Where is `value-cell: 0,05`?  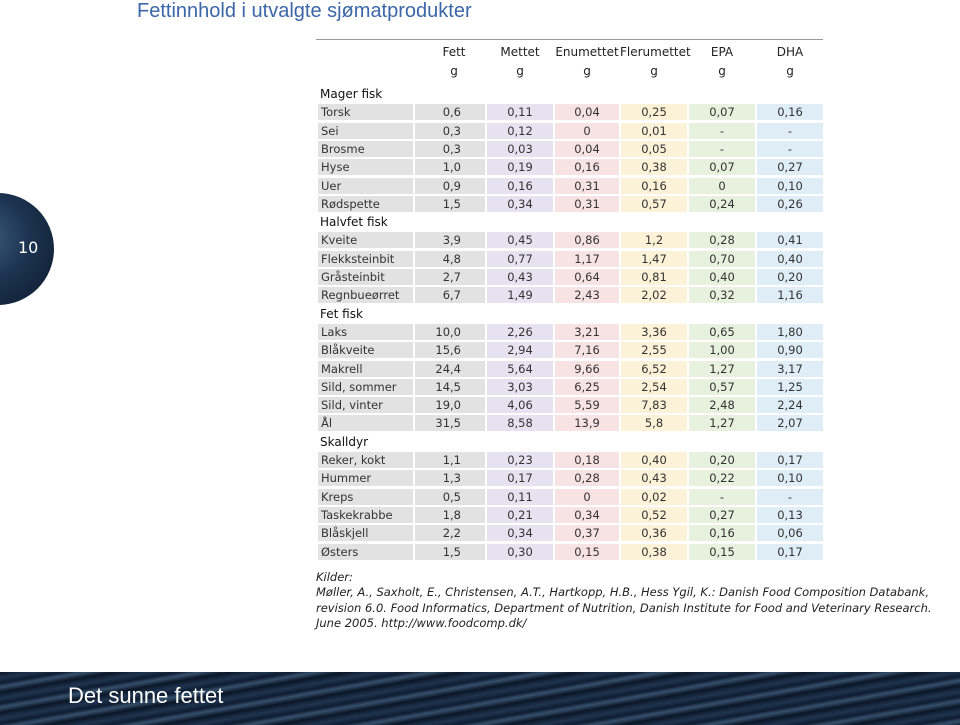
value-cell: 0,05 is located at coordinates (654, 148).